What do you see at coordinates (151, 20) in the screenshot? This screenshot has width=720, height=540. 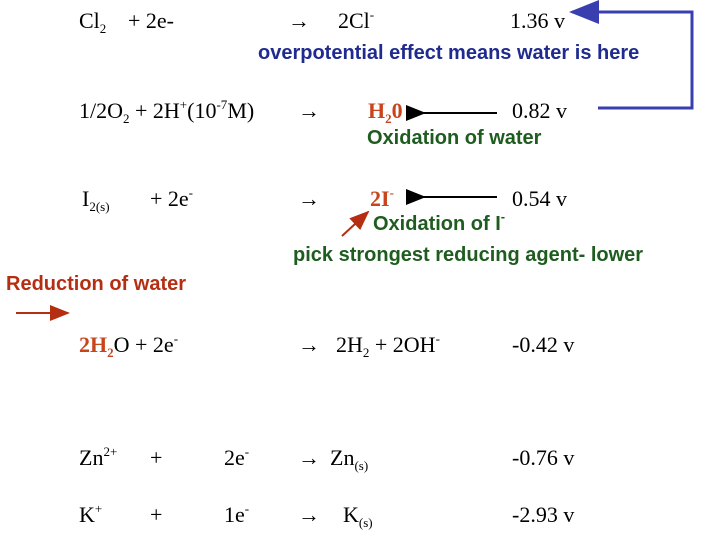 I see `cl2-electrons: + 2e-` at bounding box center [151, 20].